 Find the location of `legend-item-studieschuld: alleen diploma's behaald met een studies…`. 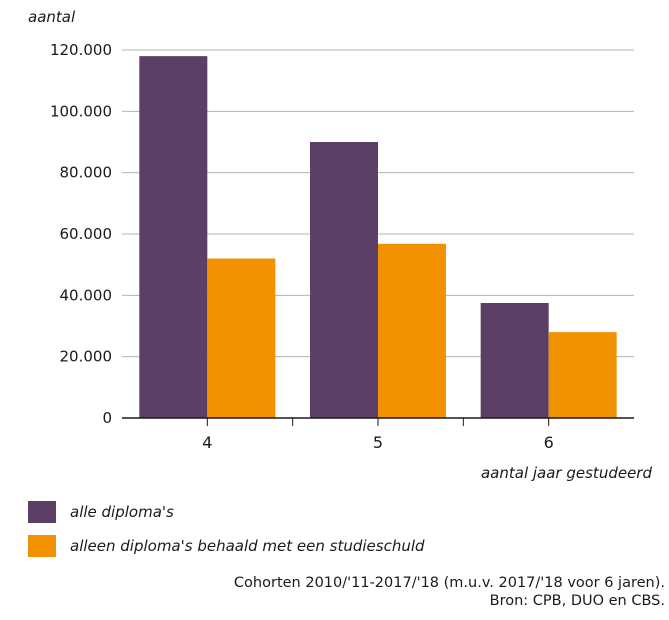

legend-item-studieschuld: alleen diploma's behaald met een studies… is located at coordinates (226, 546).